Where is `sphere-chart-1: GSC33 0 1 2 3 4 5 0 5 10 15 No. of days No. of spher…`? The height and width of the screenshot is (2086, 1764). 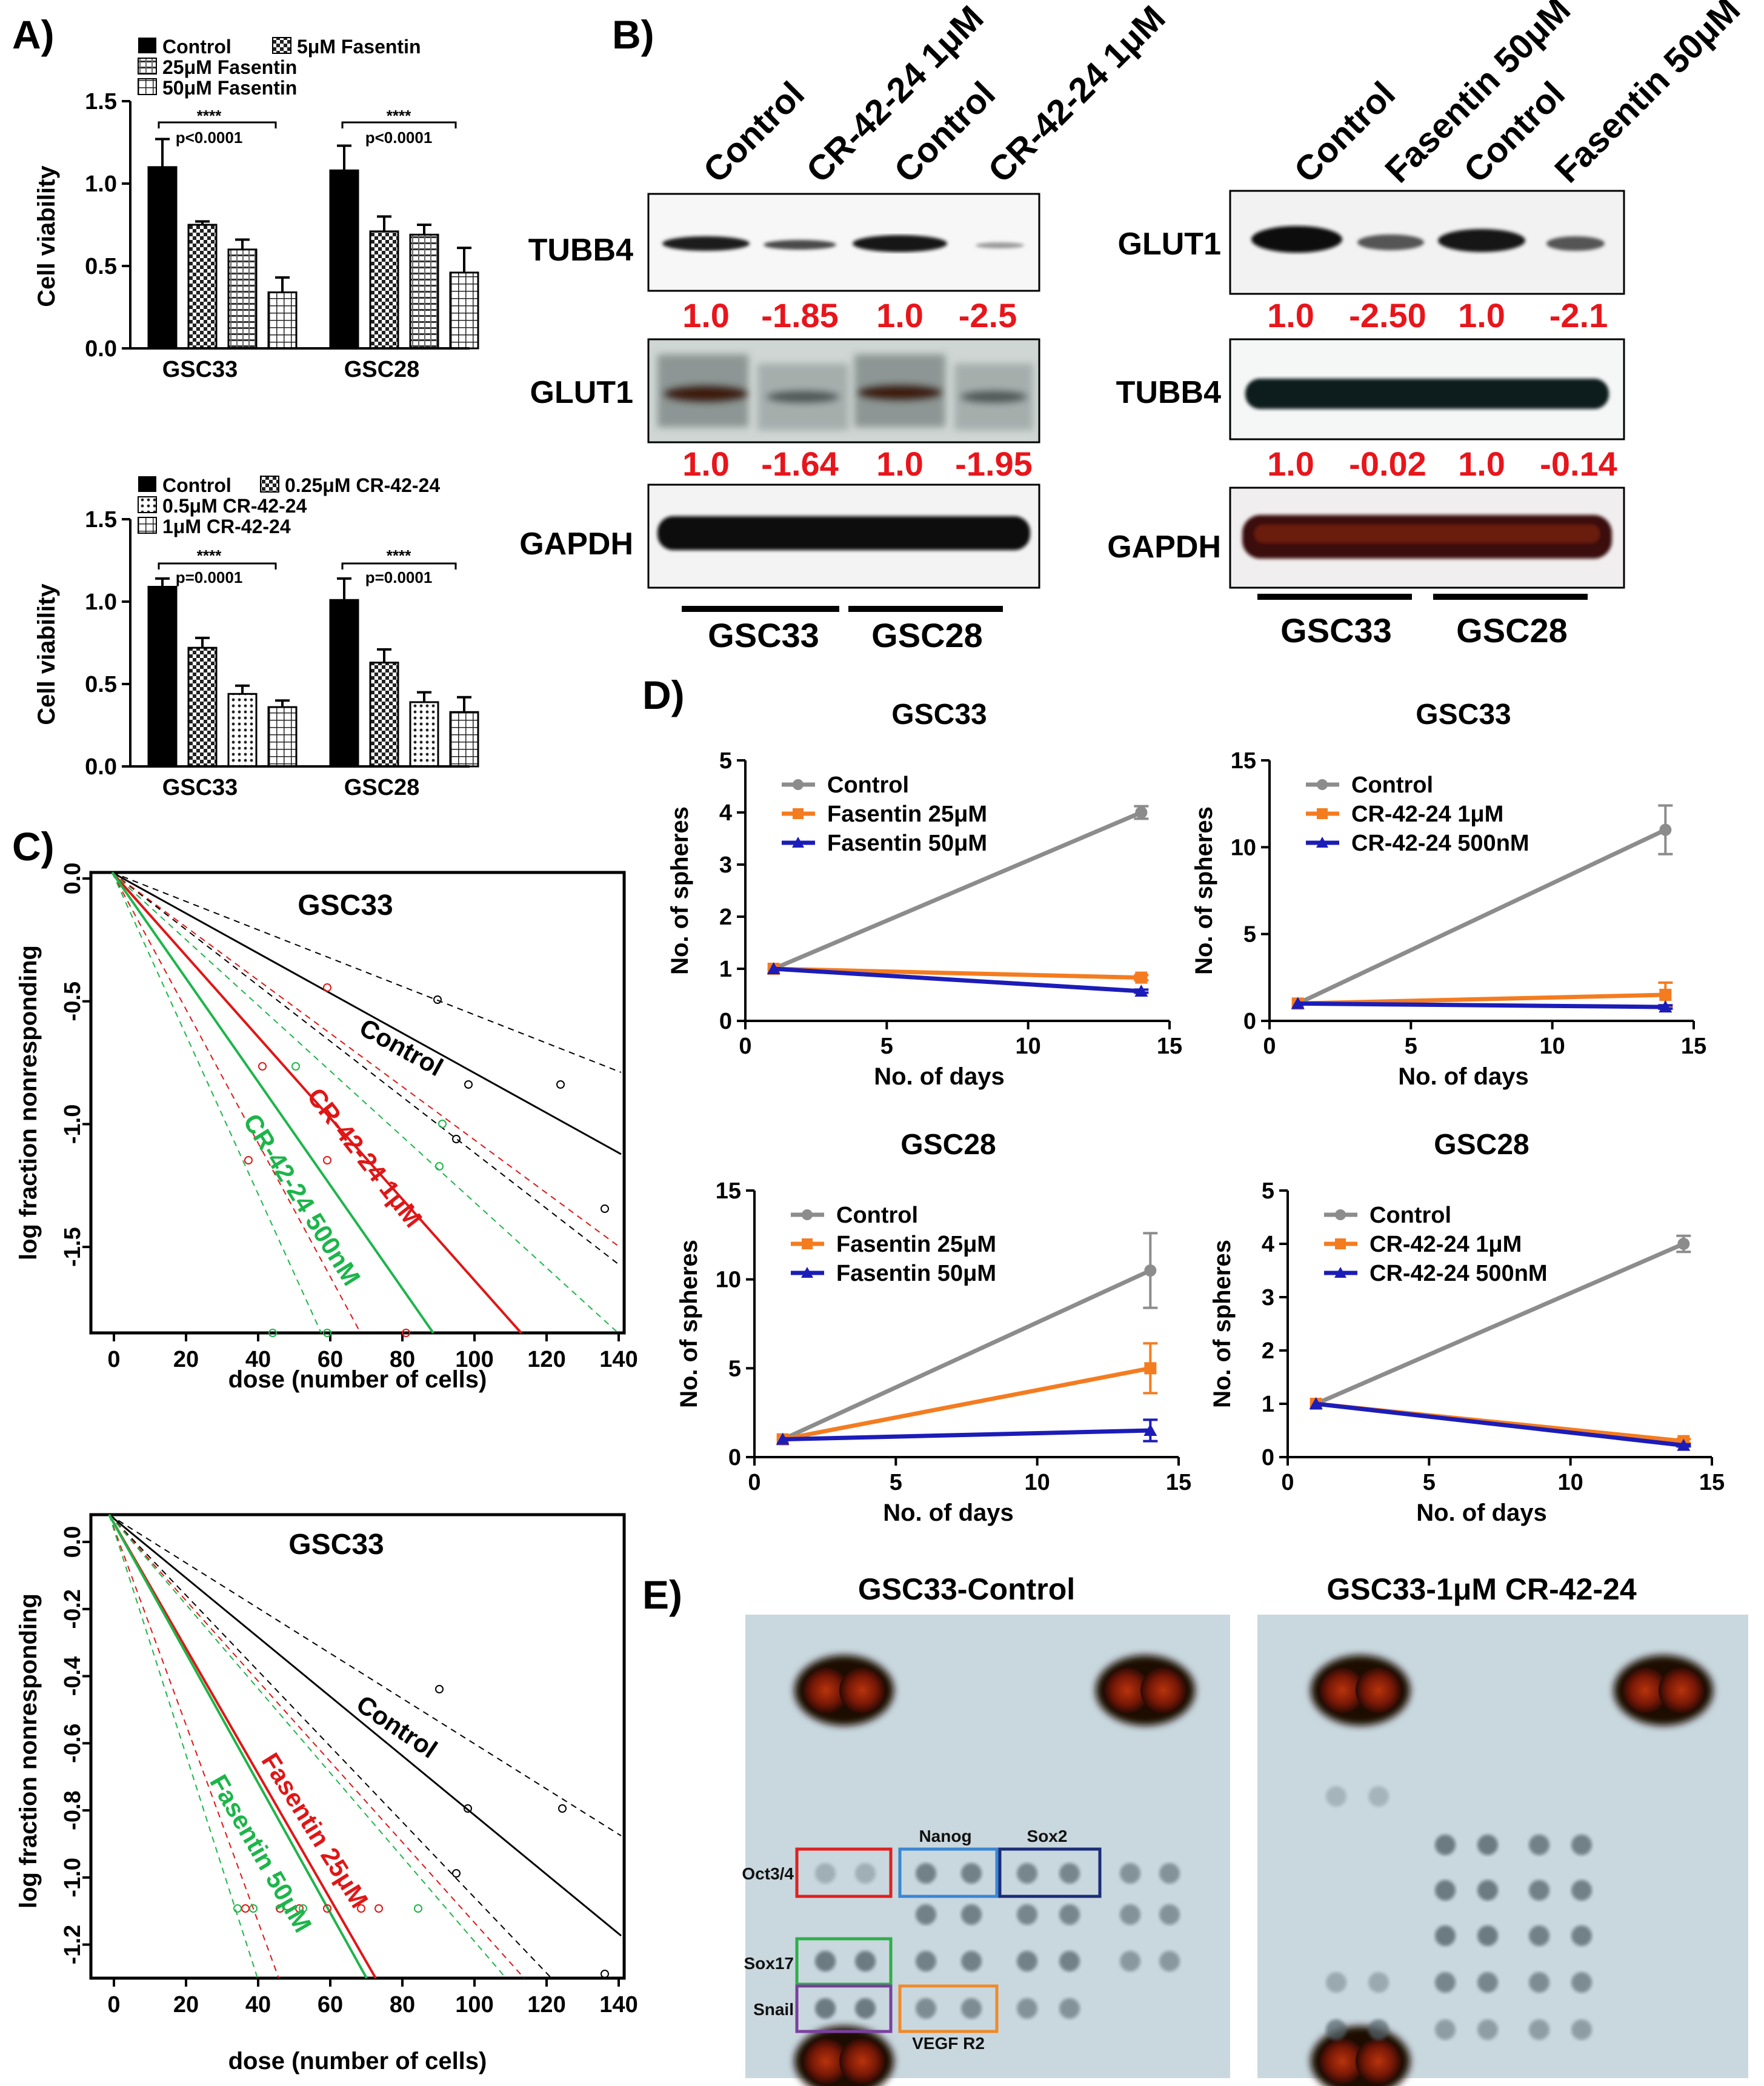 sphere-chart-1: GSC33 0 1 2 3 4 5 0 5 10 15 No. of days No. of spher… is located at coordinates (925, 895).